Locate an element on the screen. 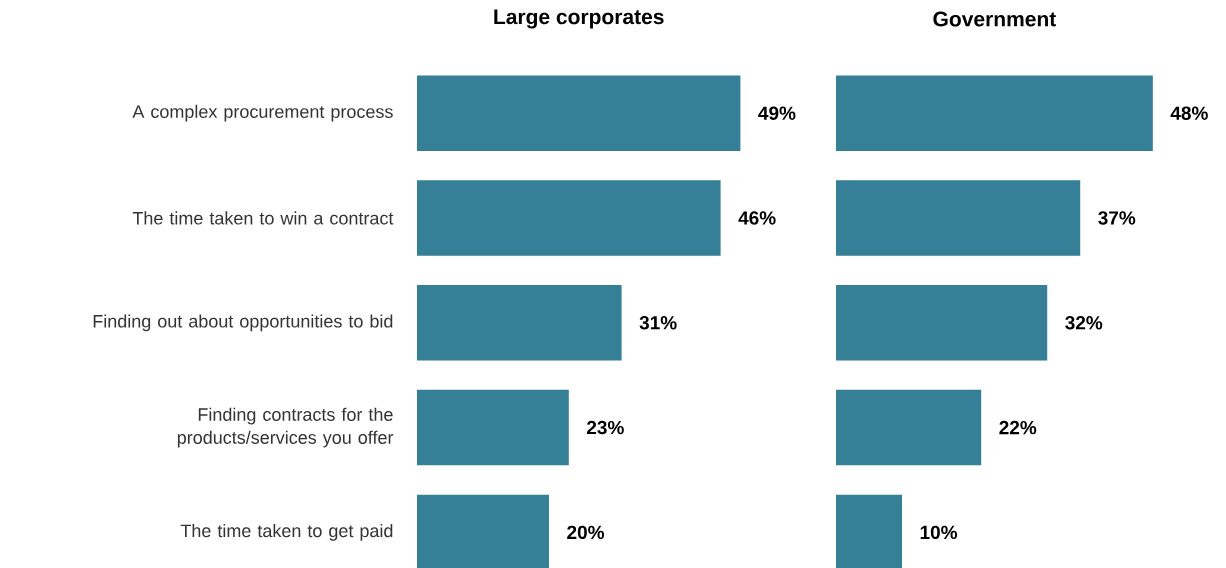  chart-title: Government is located at coordinates (994, 19).